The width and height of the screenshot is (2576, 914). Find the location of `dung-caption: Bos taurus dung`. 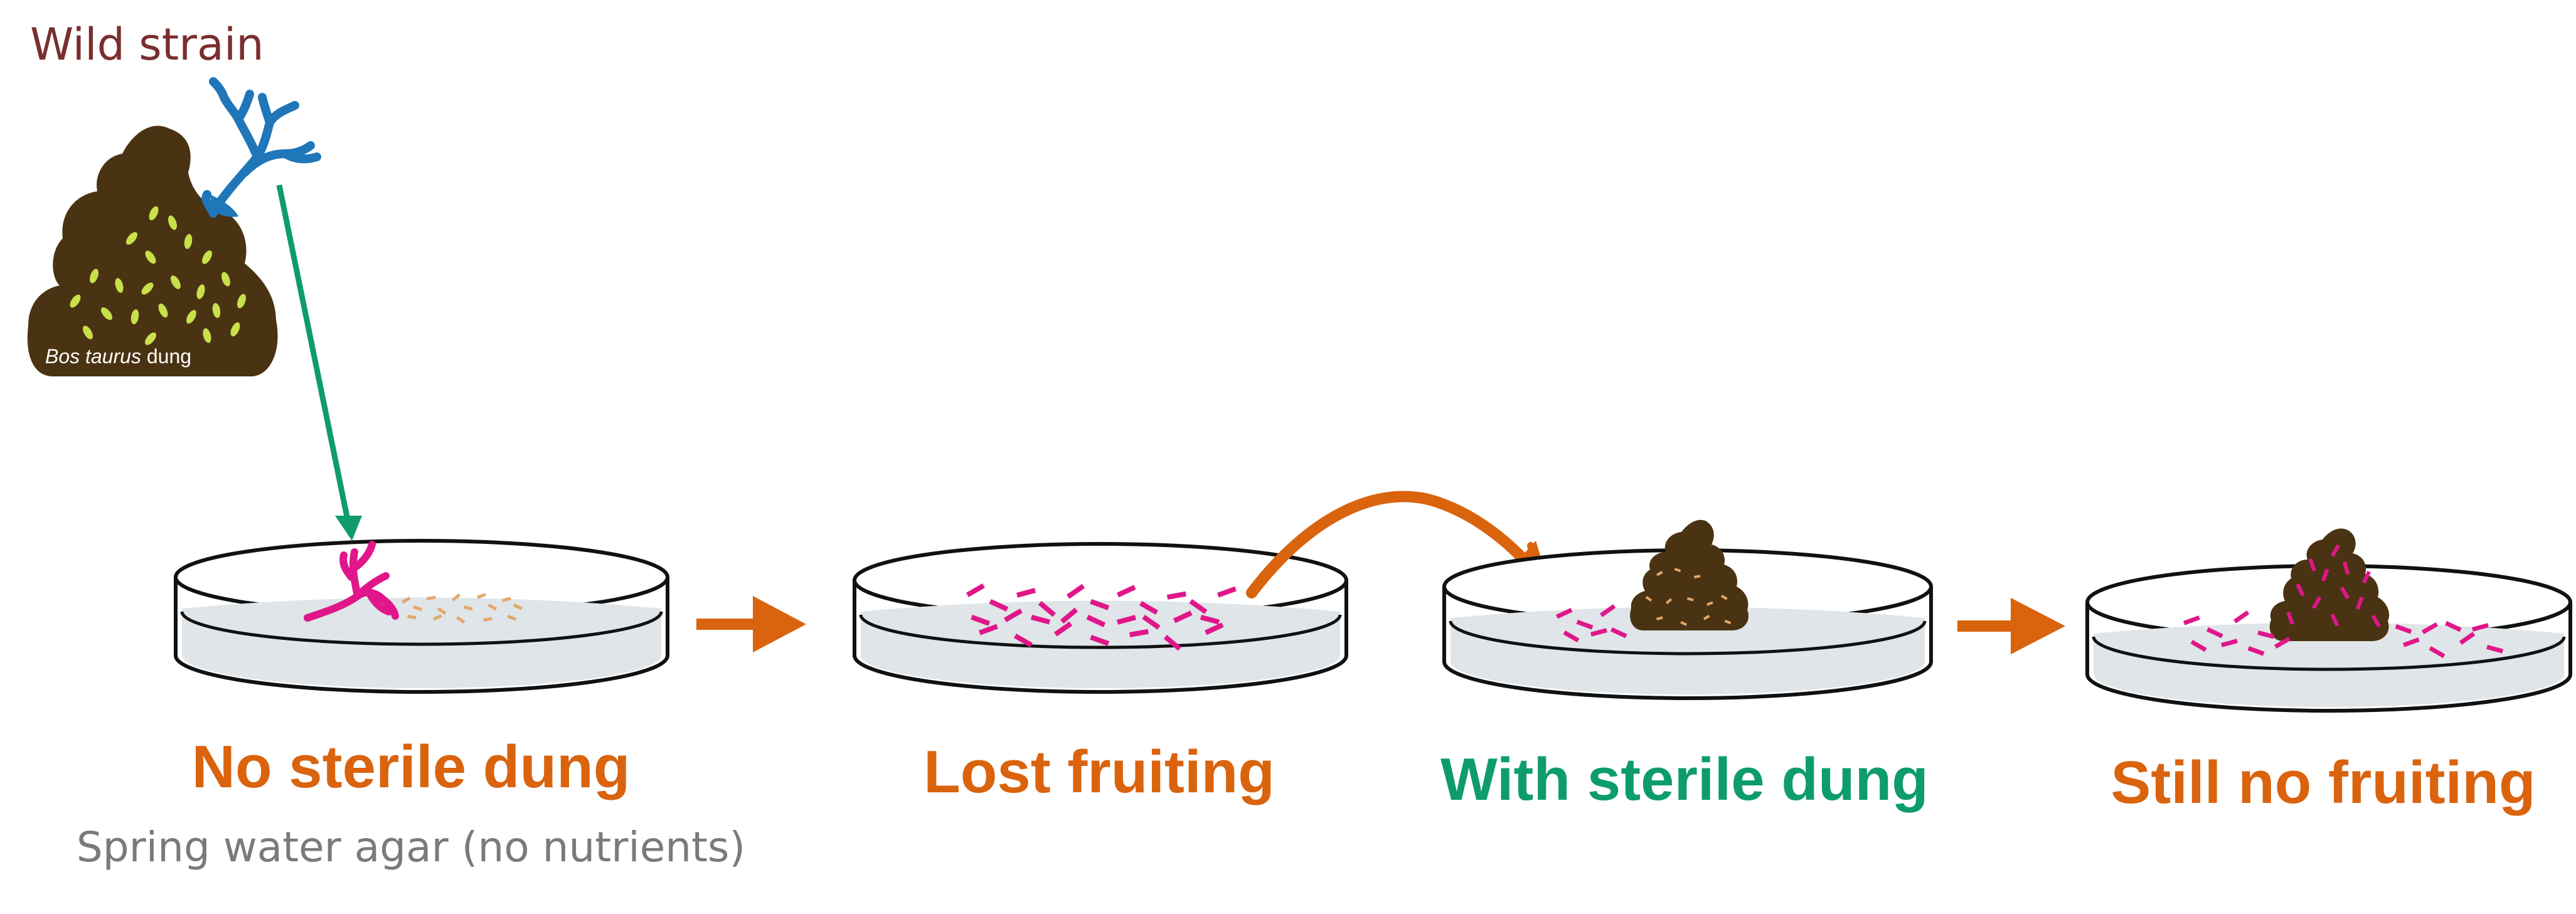

dung-caption: Bos taurus dung is located at coordinates (118, 356).